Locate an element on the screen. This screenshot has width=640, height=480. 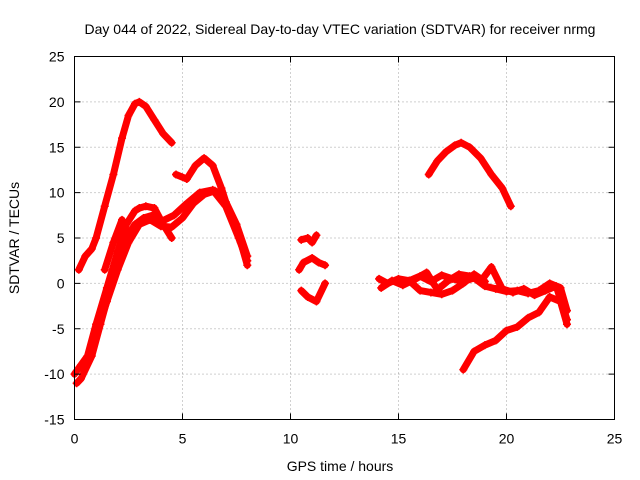
y-tick-label: 5 is located at coordinates (61, 238).